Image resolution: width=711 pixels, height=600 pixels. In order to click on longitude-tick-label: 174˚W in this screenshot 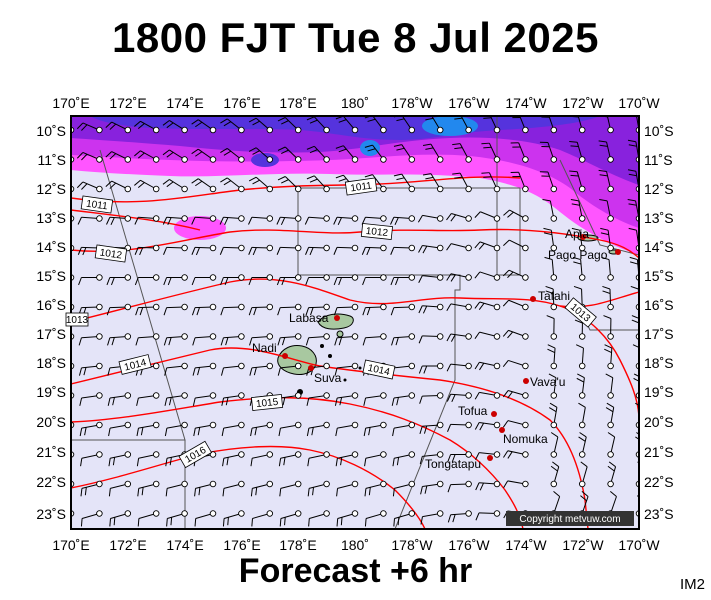, I will do `click(526, 545)`.